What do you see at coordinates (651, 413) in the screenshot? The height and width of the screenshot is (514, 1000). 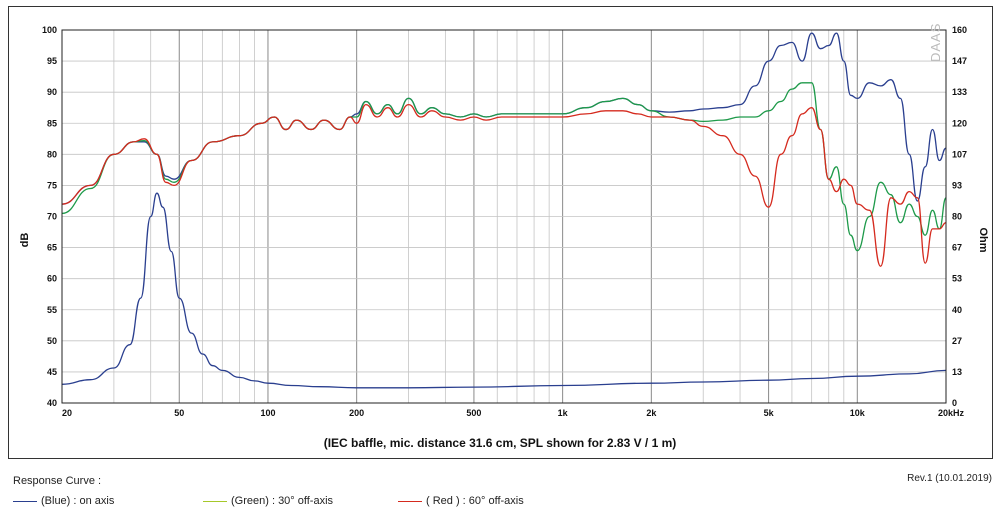 I see `x-tick-label: 2k` at bounding box center [651, 413].